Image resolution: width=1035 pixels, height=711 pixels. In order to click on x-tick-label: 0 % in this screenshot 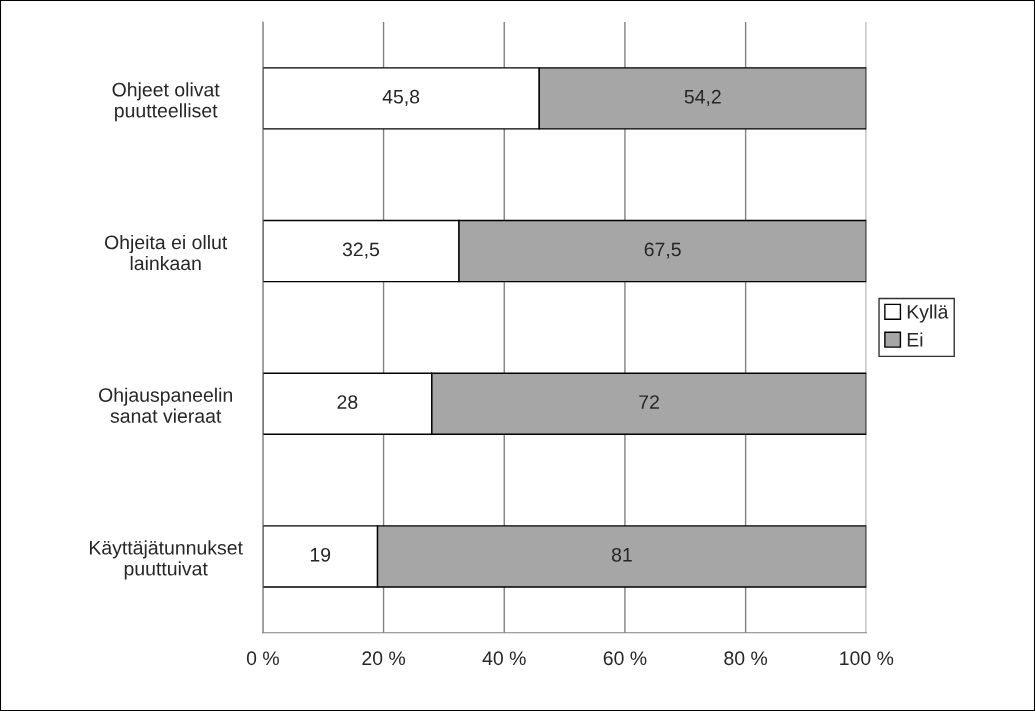, I will do `click(262, 658)`.